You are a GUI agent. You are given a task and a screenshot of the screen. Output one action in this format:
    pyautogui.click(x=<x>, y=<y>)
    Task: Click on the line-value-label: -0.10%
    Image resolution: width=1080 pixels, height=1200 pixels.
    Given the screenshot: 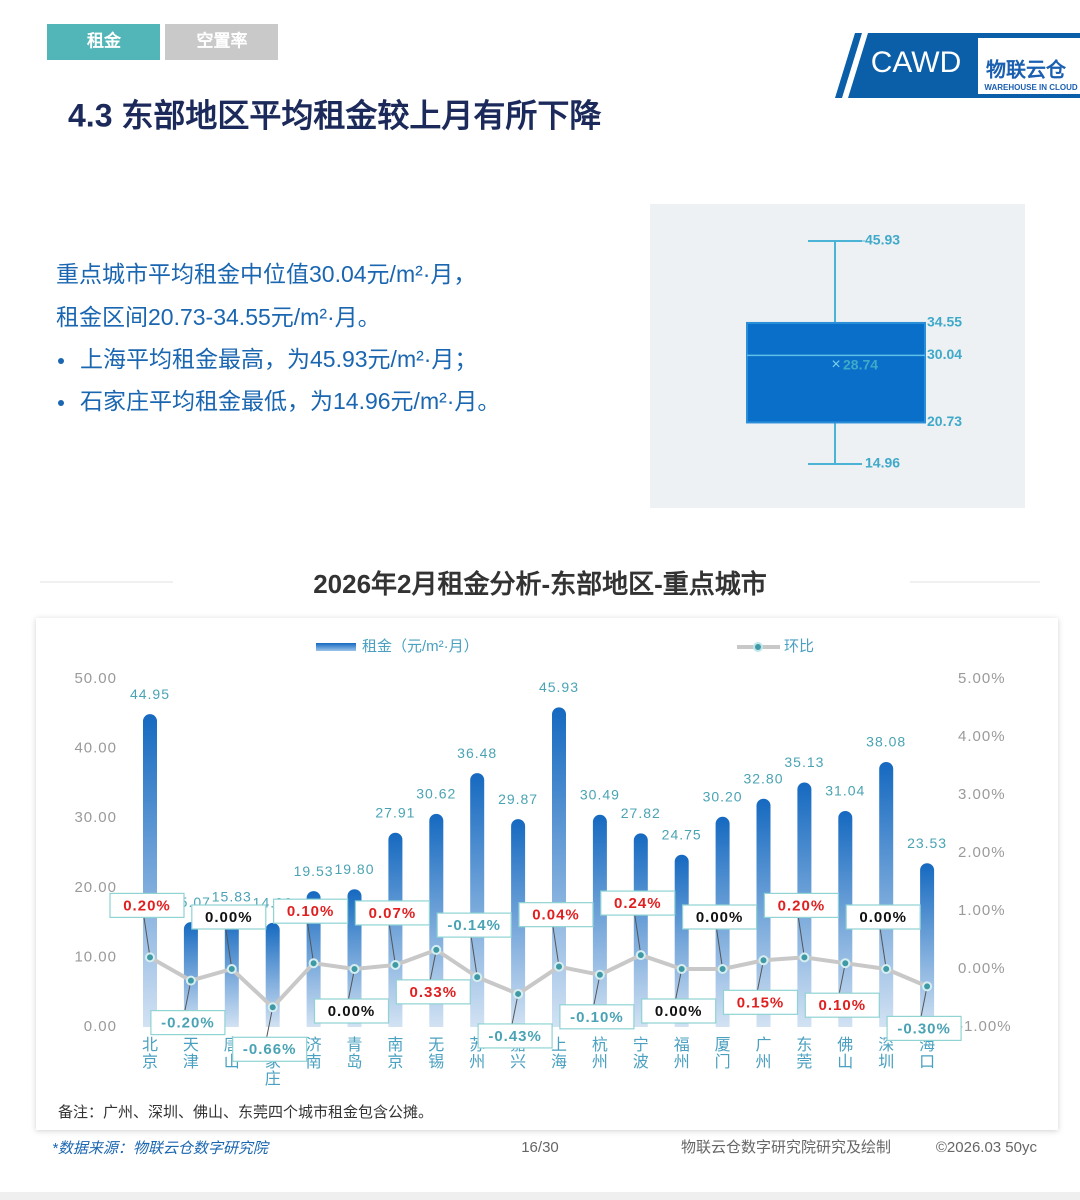 What is the action you would take?
    pyautogui.click(x=597, y=1017)
    